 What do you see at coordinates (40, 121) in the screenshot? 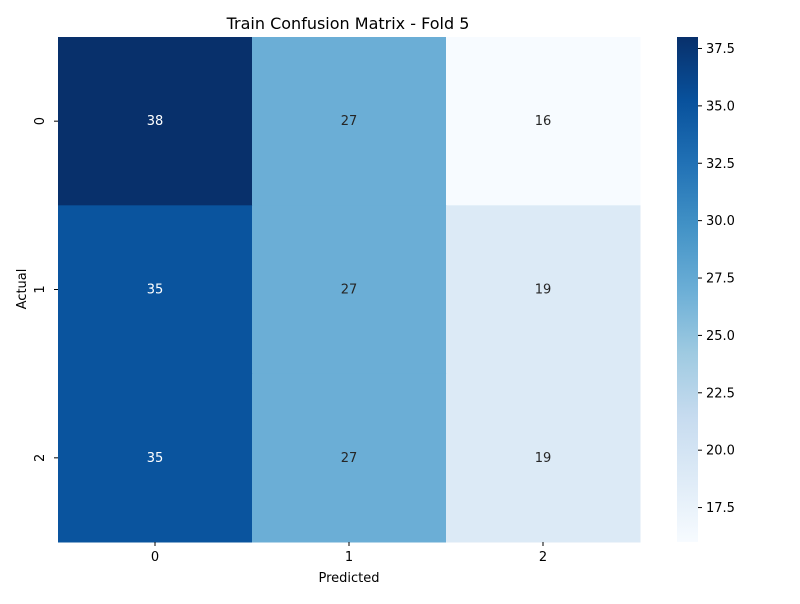
I see `y-tick-label: 0` at bounding box center [40, 121].